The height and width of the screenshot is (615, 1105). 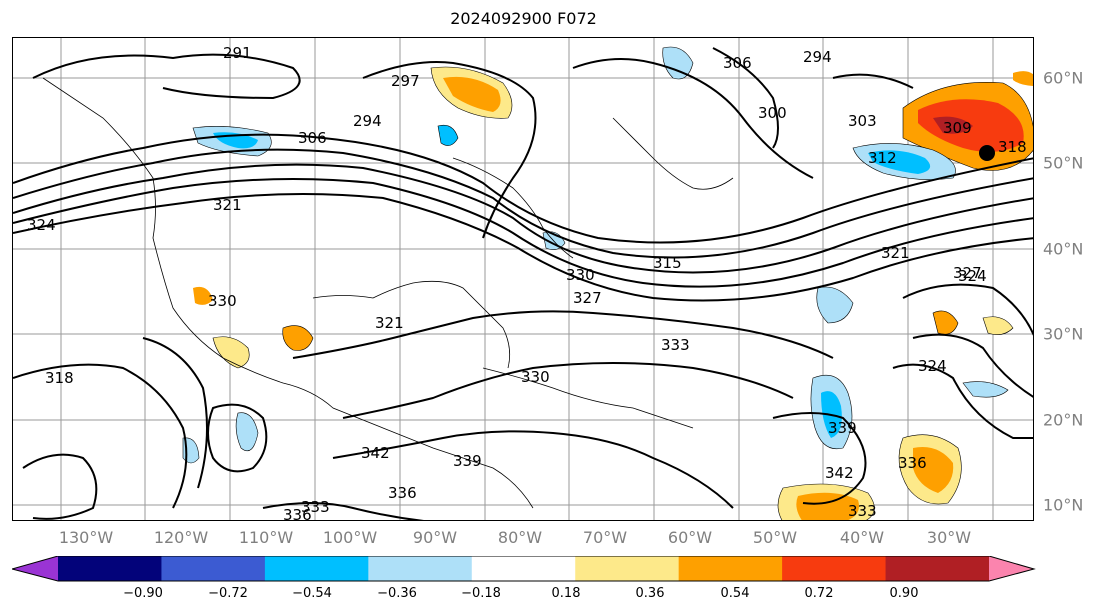 What do you see at coordinates (882, 158) in the screenshot?
I see `contour-label: 312` at bounding box center [882, 158].